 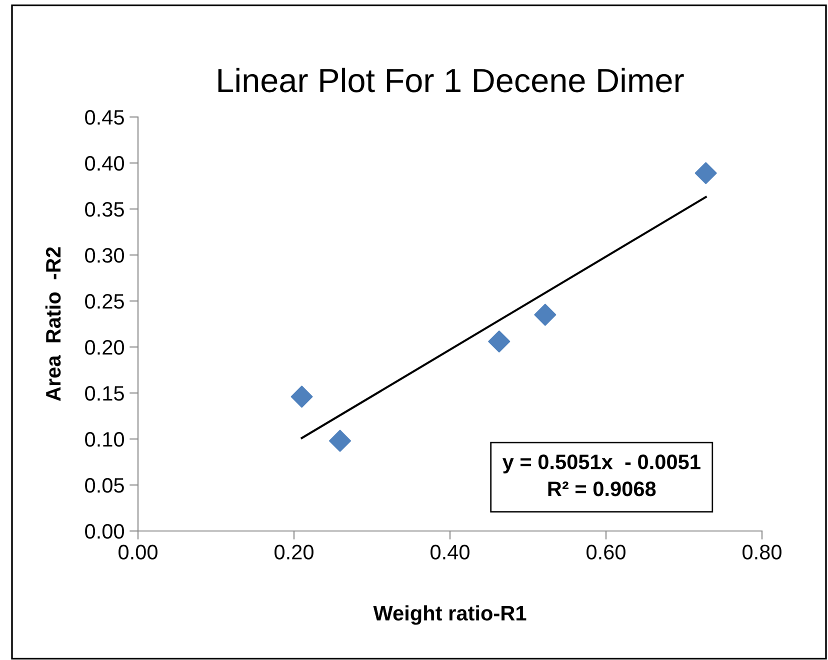 What do you see at coordinates (601, 475) in the screenshot?
I see `annotation: y = 0.5051x - 0.0051 R² = 0.9068` at bounding box center [601, 475].